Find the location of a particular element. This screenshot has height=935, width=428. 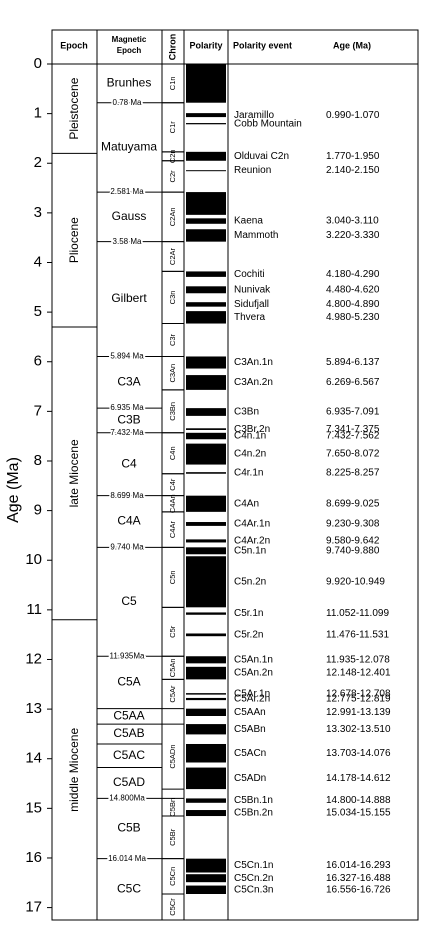

chron-label: C2Ar is located at coordinates (172, 256).